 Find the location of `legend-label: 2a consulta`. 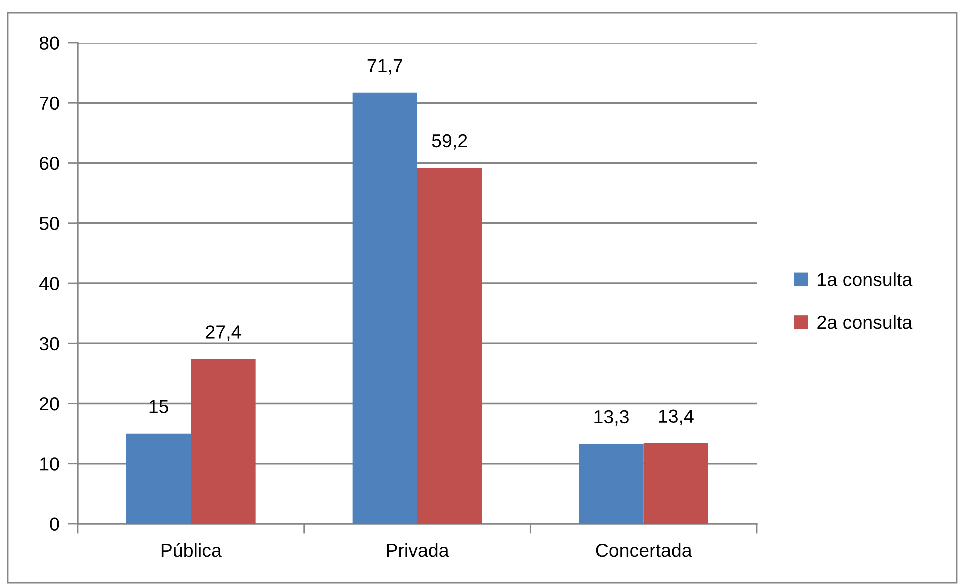

legend-label: 2a consulta is located at coordinates (865, 322).